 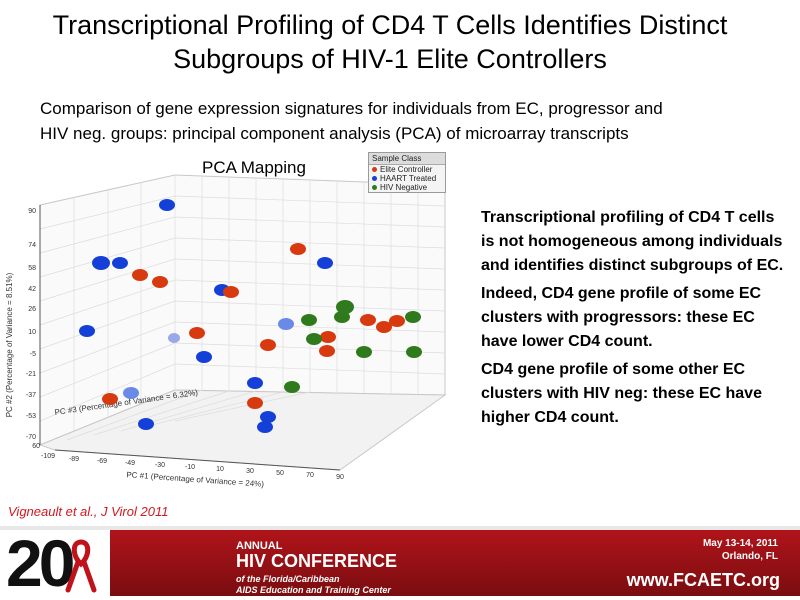 What do you see at coordinates (250, 471) in the screenshot?
I see `x-tick: 30` at bounding box center [250, 471].